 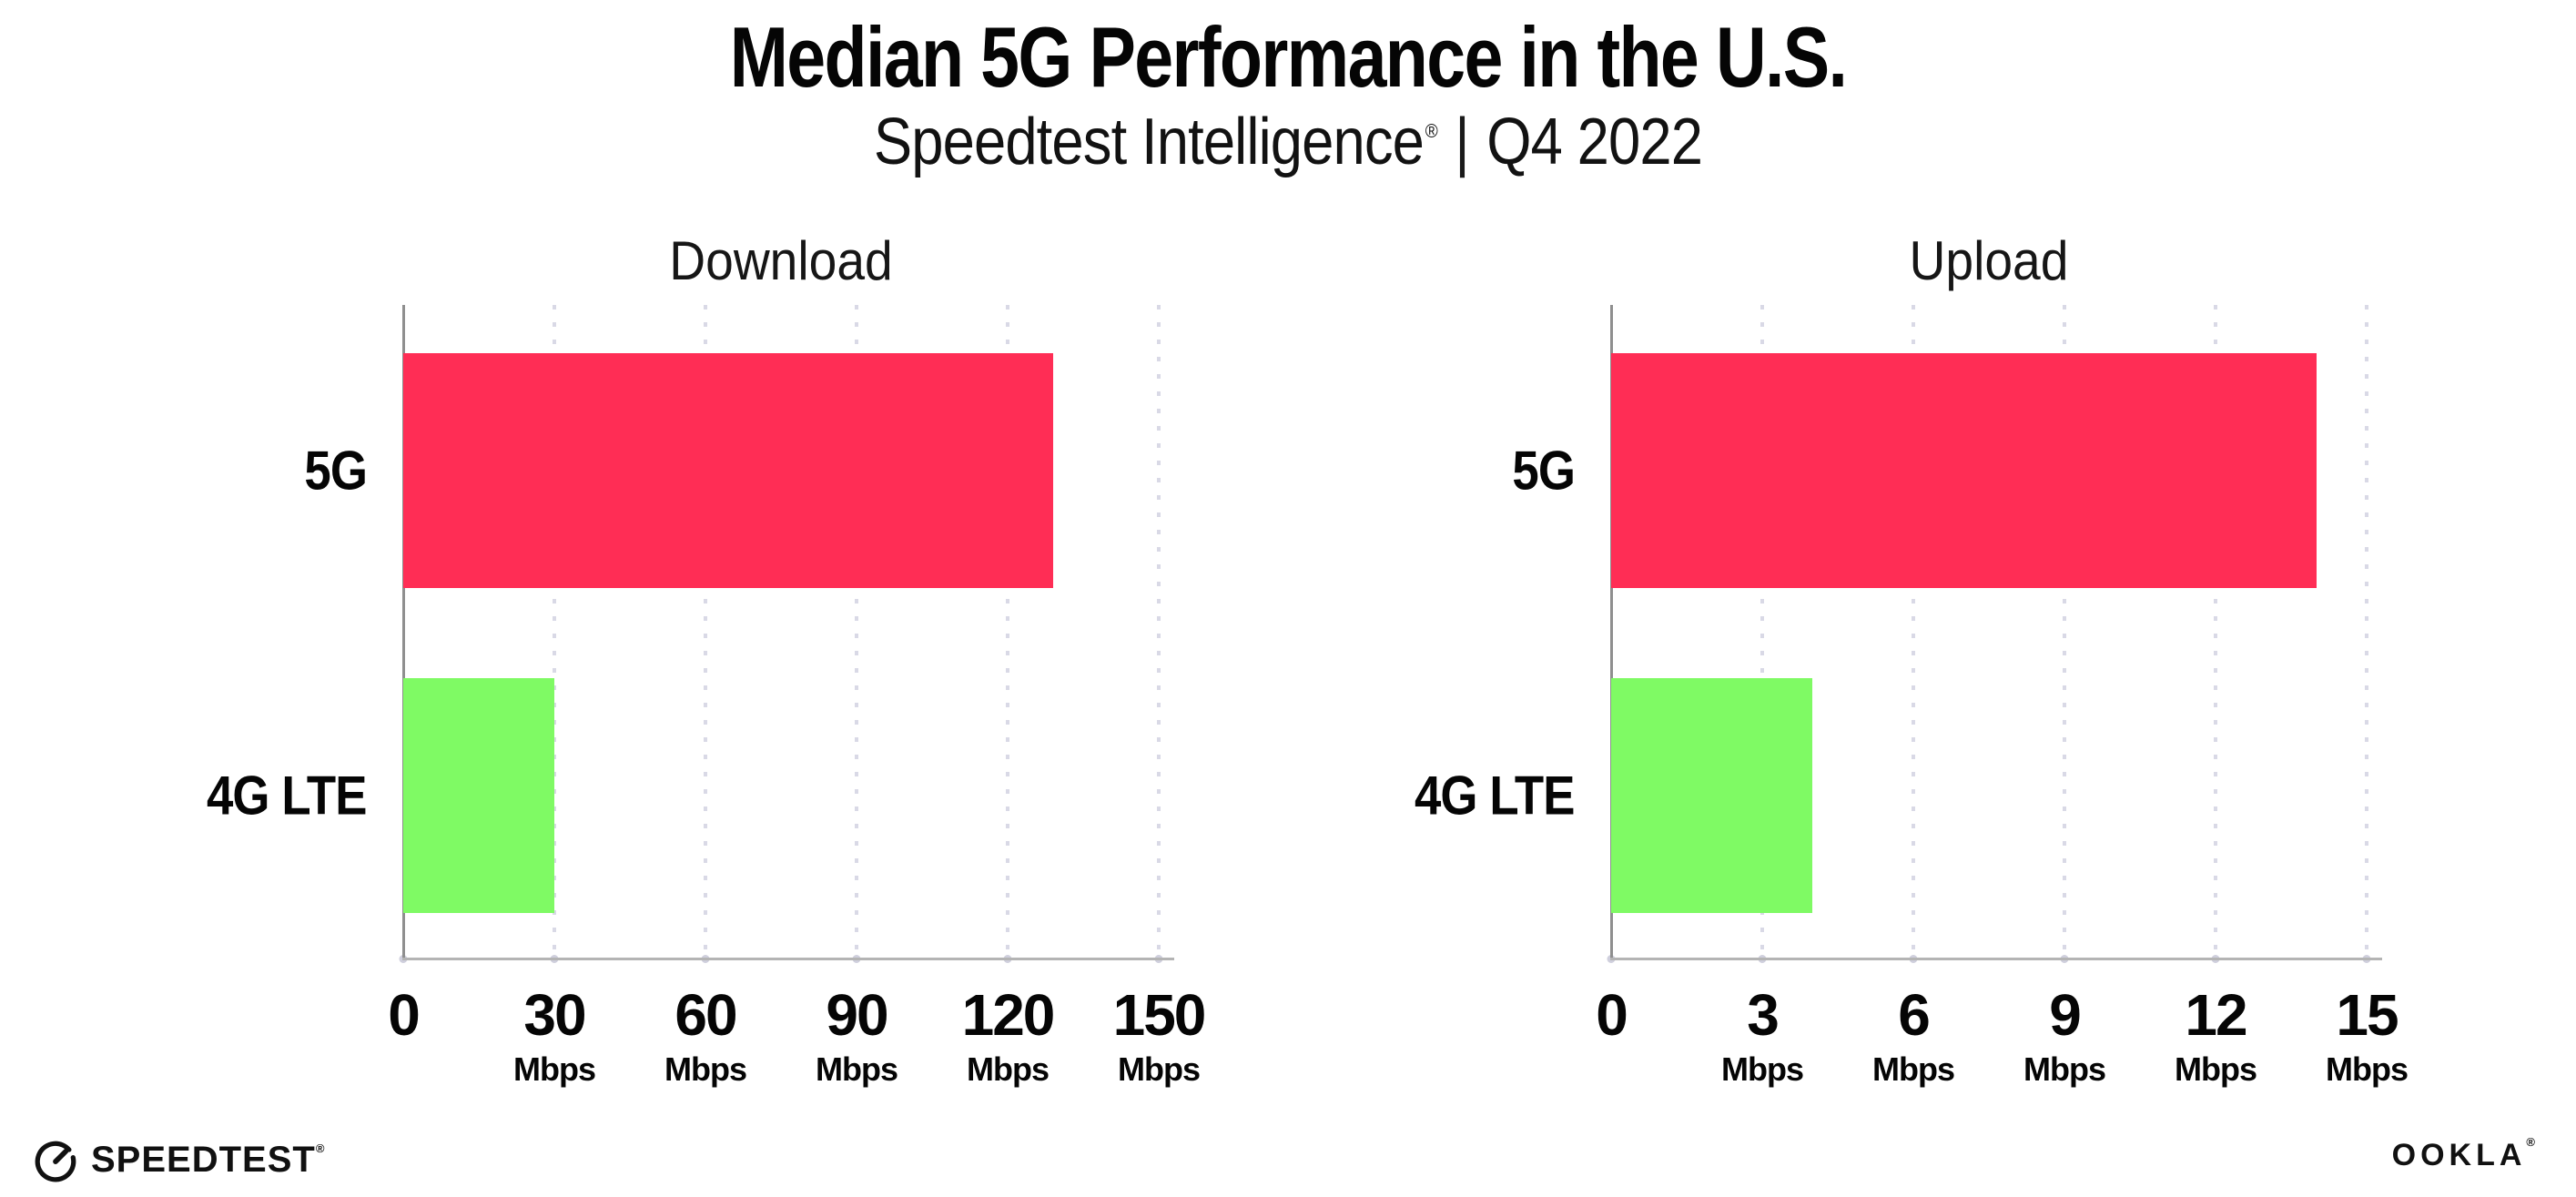 What do you see at coordinates (2065, 1015) in the screenshot?
I see `x-tick-value-9: 9` at bounding box center [2065, 1015].